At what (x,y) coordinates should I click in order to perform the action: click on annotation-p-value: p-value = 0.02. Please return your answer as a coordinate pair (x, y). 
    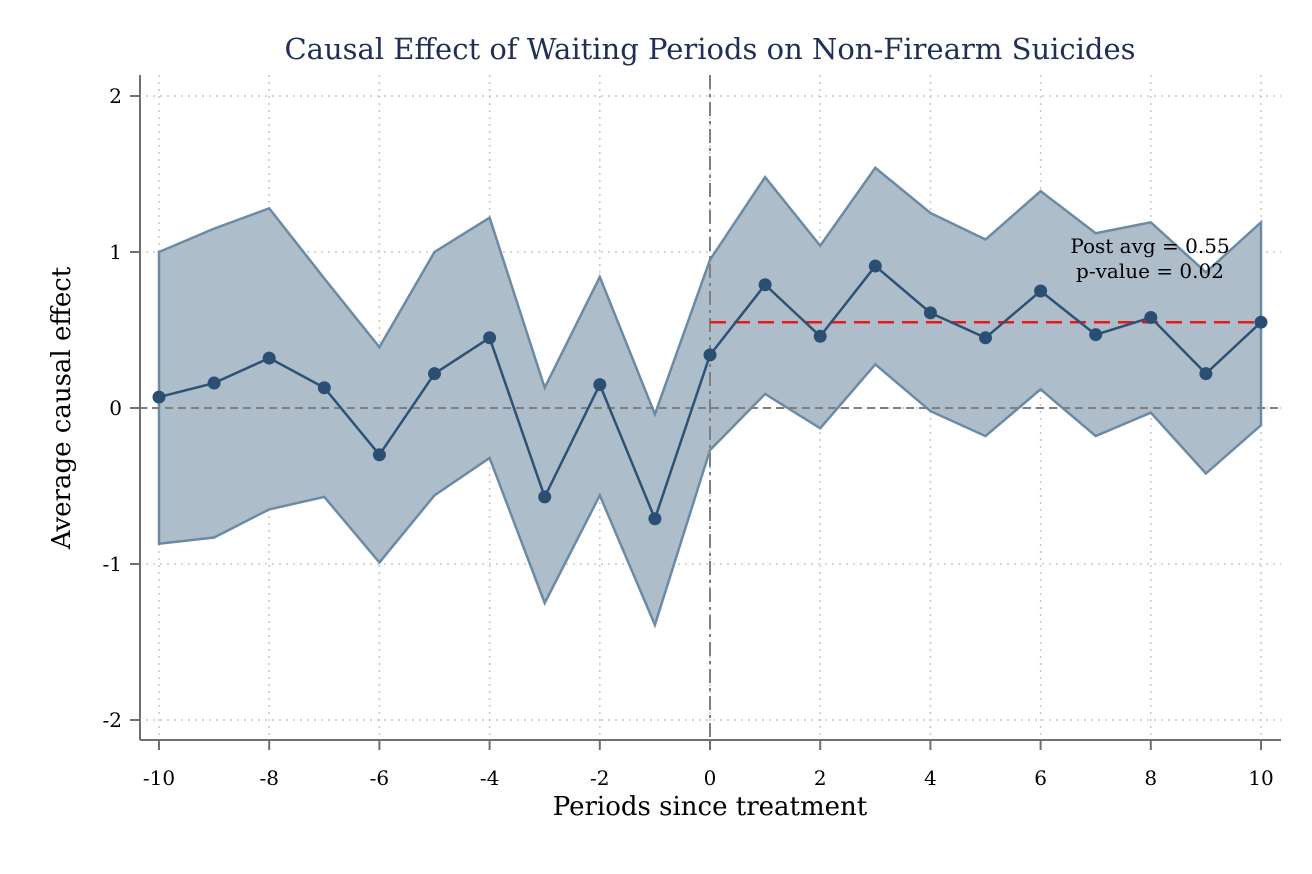
    Looking at the image, I should click on (1150, 271).